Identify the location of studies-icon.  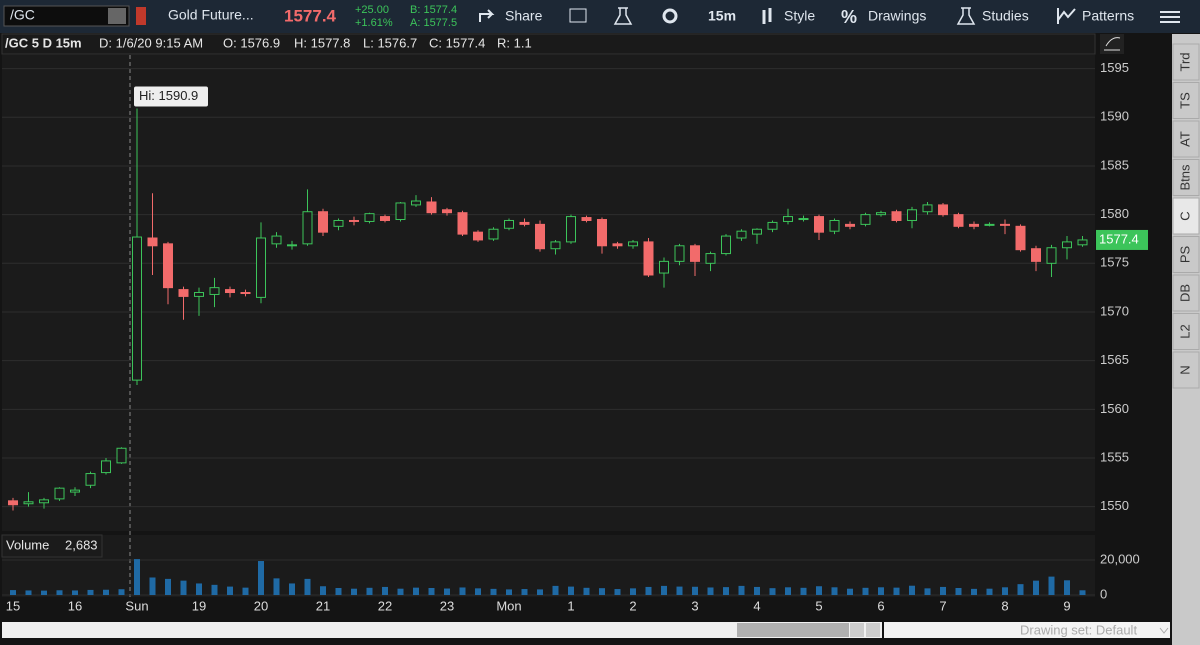
(966, 16).